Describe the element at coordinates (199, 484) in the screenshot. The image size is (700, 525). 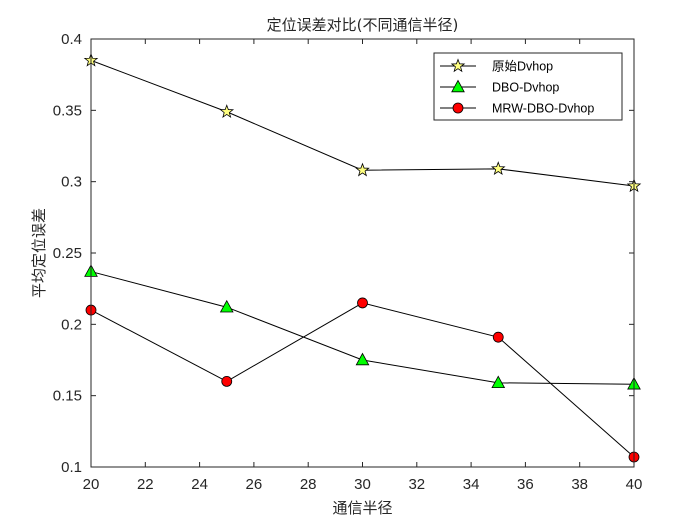
I see `x-tick-label: 24` at that location.